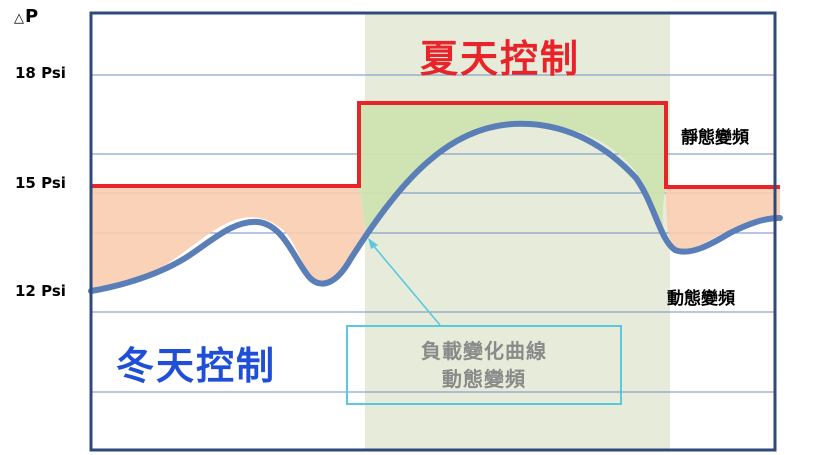 This screenshot has height=455, width=828. Describe the element at coordinates (715, 138) in the screenshot. I see `static-vfd-label: 靜態變頻` at that location.